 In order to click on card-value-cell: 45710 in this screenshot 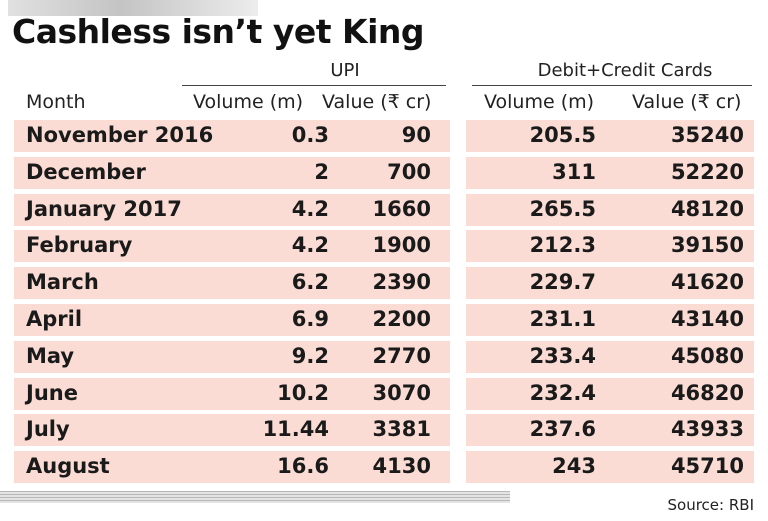, I will do `click(707, 466)`.